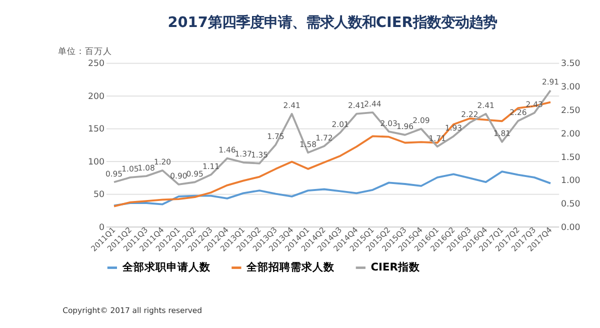 This screenshot has height=328, width=600. Describe the element at coordinates (341, 124) in the screenshot. I see `data-label: 2.01` at that location.